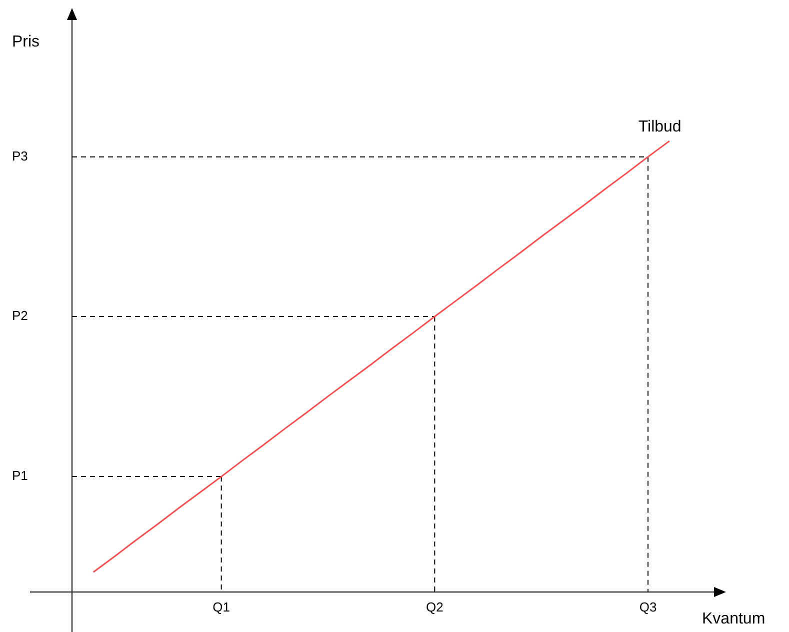  Describe the element at coordinates (660, 127) in the screenshot. I see `series-label: Tilbud` at that location.